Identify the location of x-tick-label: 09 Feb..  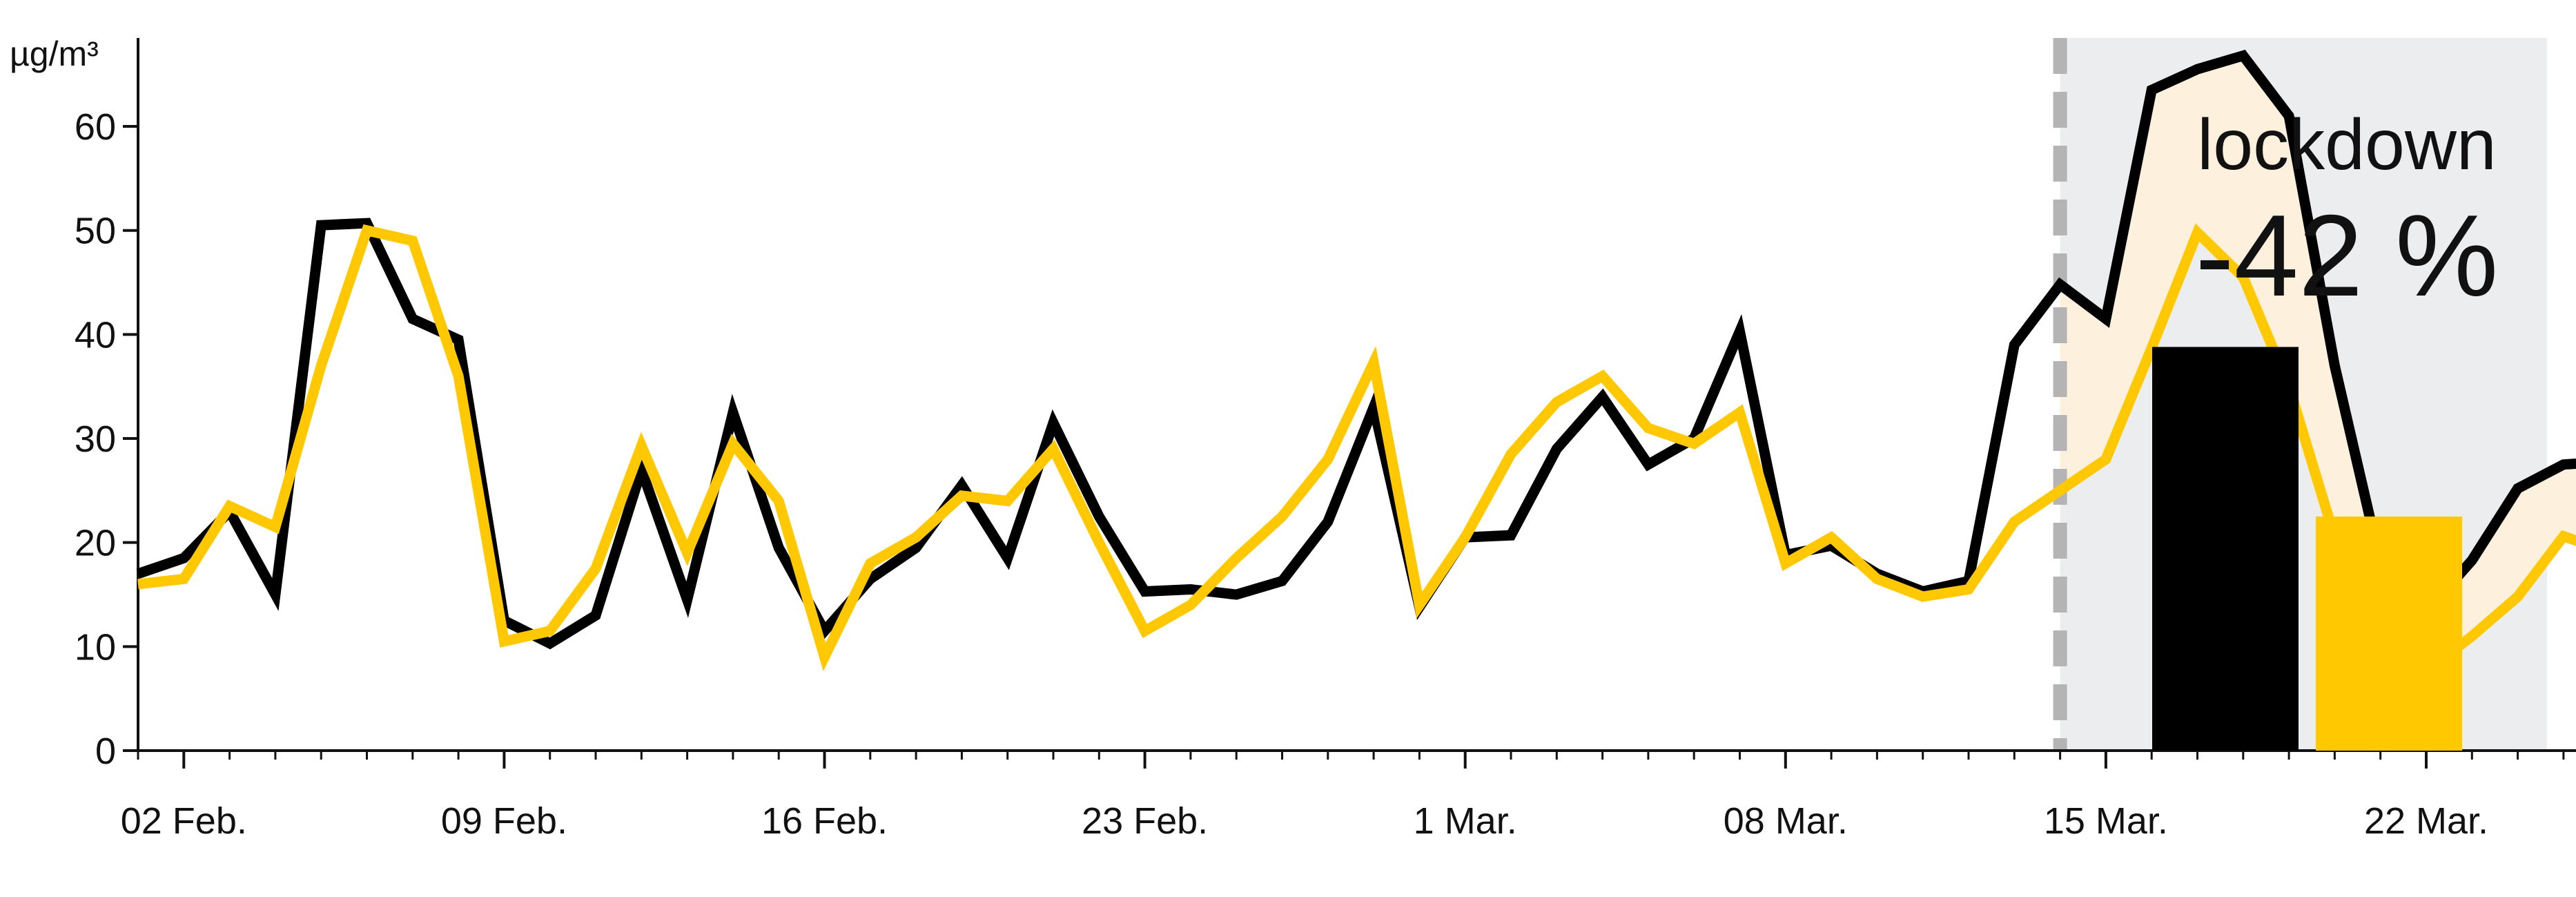
(504, 821).